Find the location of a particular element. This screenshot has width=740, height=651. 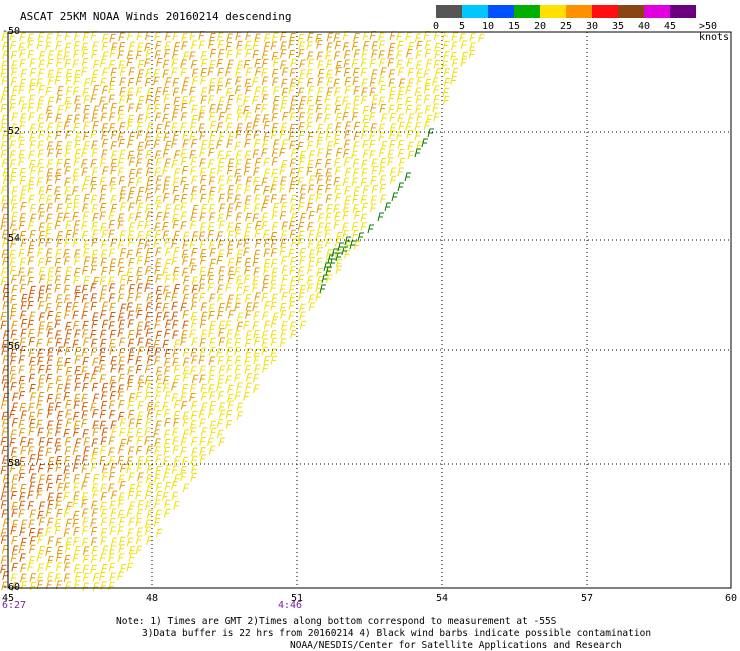

y-tick-label: -56 is located at coordinates (11, 346).